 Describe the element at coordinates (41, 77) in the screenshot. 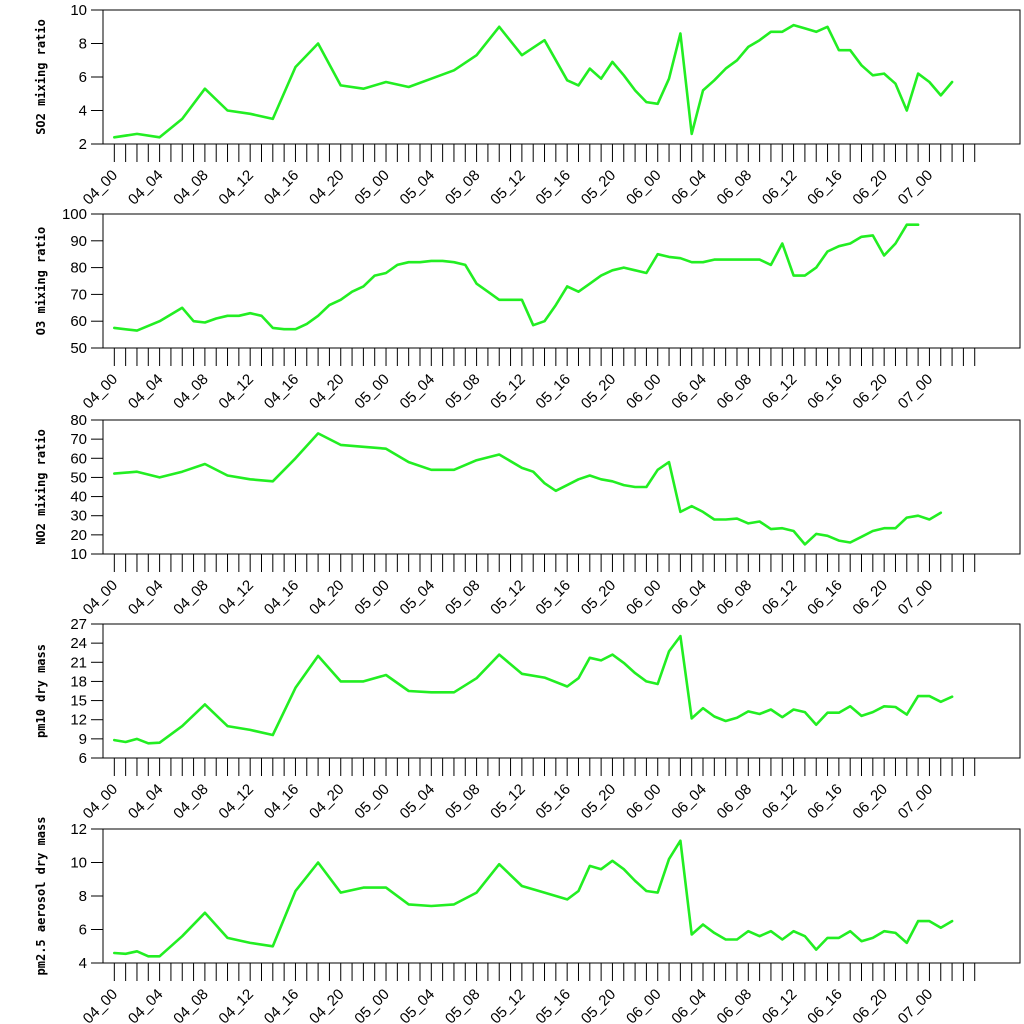

I see `y-axis-label: SO2 mixing ratio` at that location.